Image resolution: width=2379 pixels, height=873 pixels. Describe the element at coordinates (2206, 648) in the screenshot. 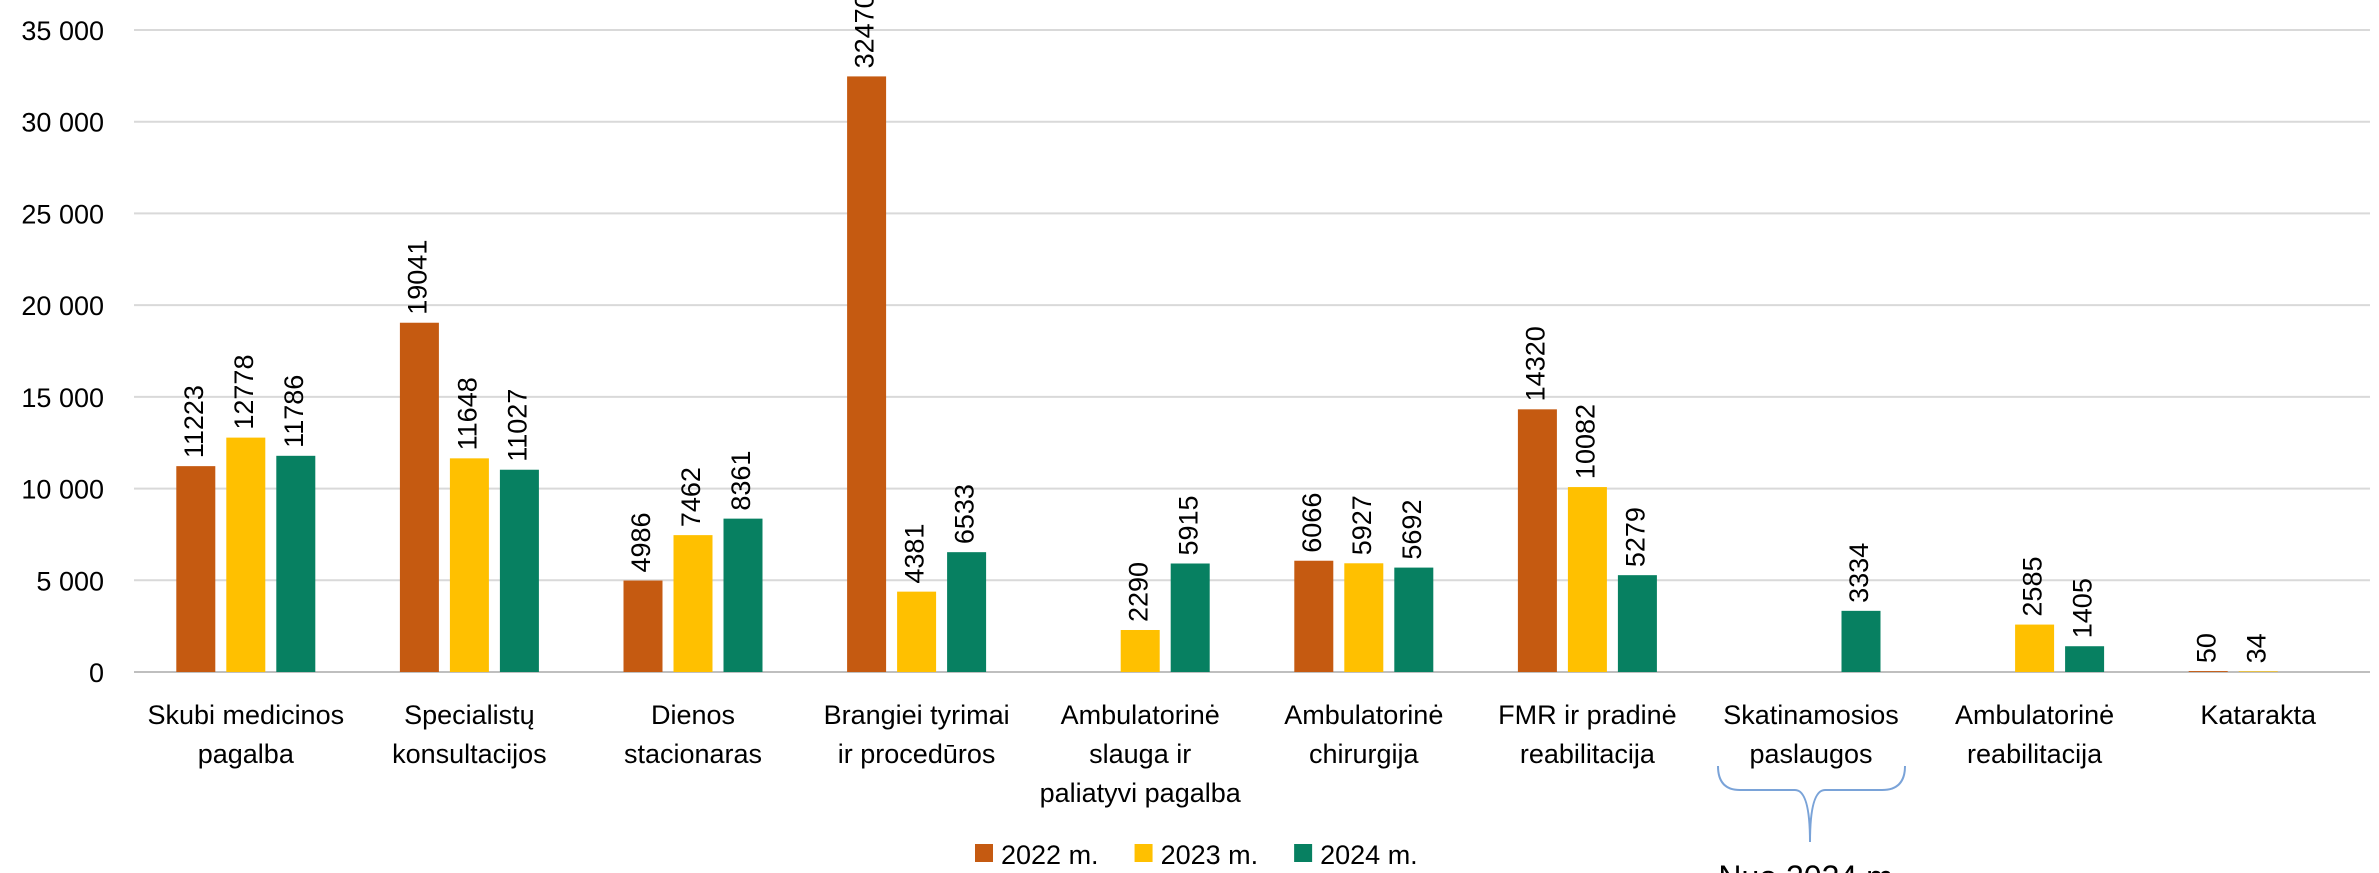

I see `value-label: 50` at that location.